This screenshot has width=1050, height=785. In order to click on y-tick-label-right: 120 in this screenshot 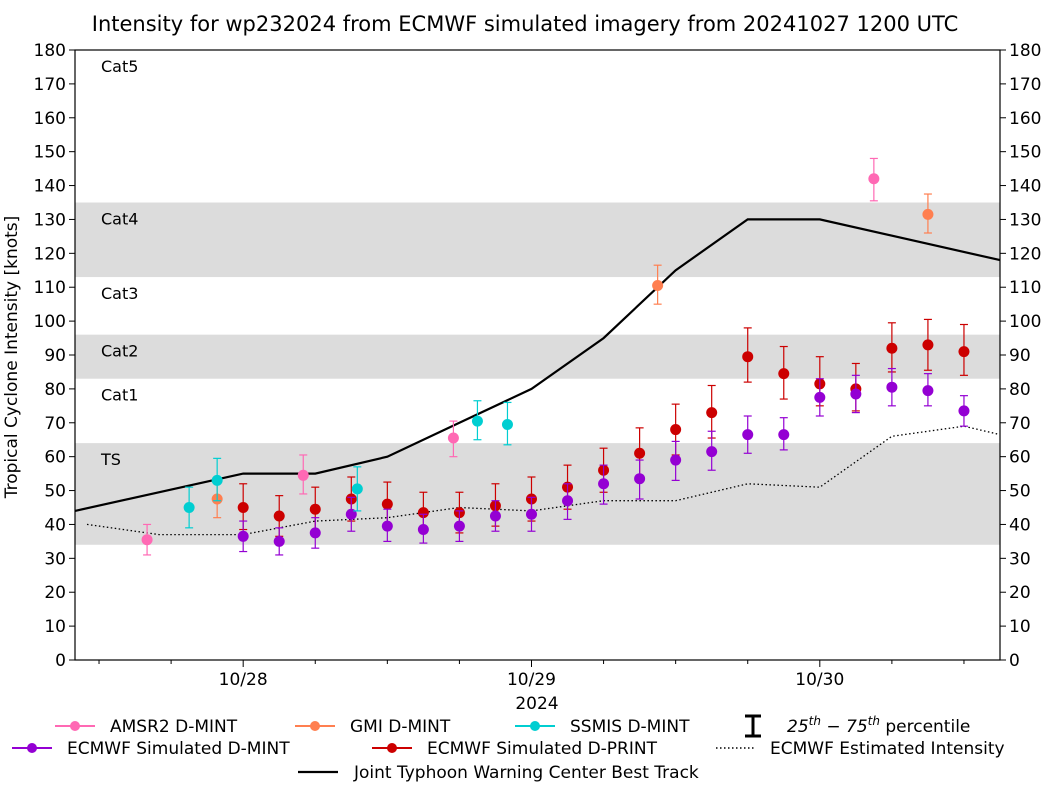, I will do `click(1025, 254)`.